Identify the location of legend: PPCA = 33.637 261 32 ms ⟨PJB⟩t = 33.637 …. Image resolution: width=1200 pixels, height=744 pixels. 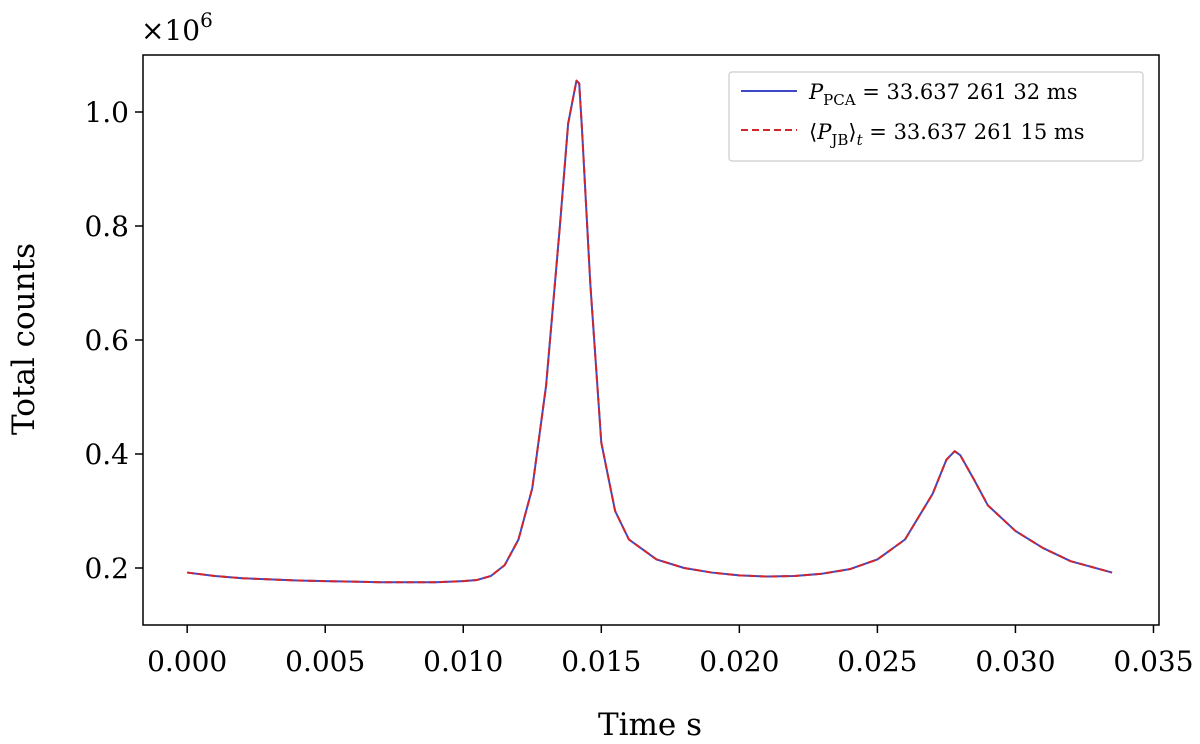
(936, 116).